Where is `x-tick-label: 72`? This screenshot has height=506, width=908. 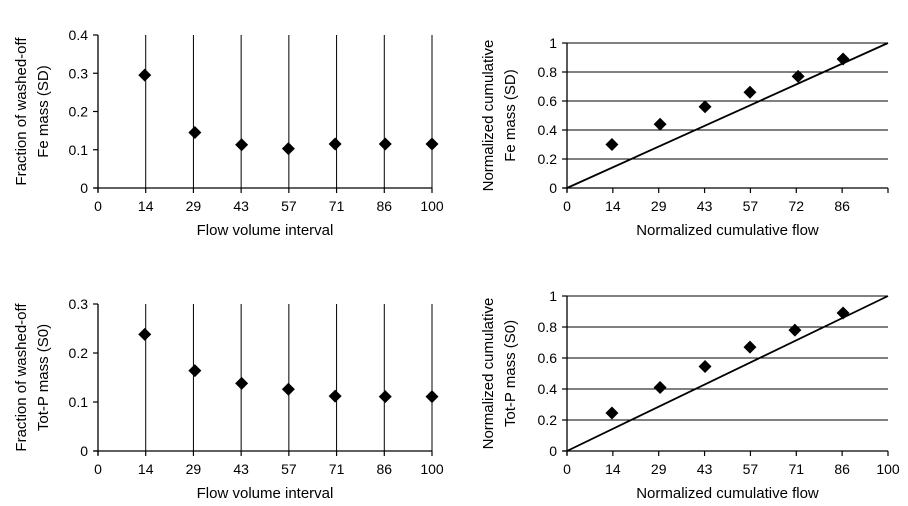 x-tick-label: 72 is located at coordinates (796, 206).